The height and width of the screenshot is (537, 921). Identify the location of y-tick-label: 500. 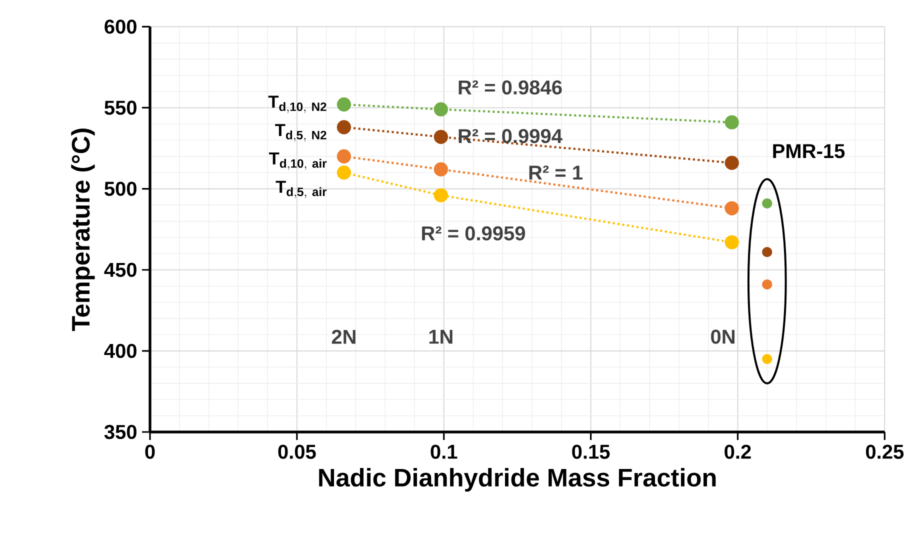
(120, 189).